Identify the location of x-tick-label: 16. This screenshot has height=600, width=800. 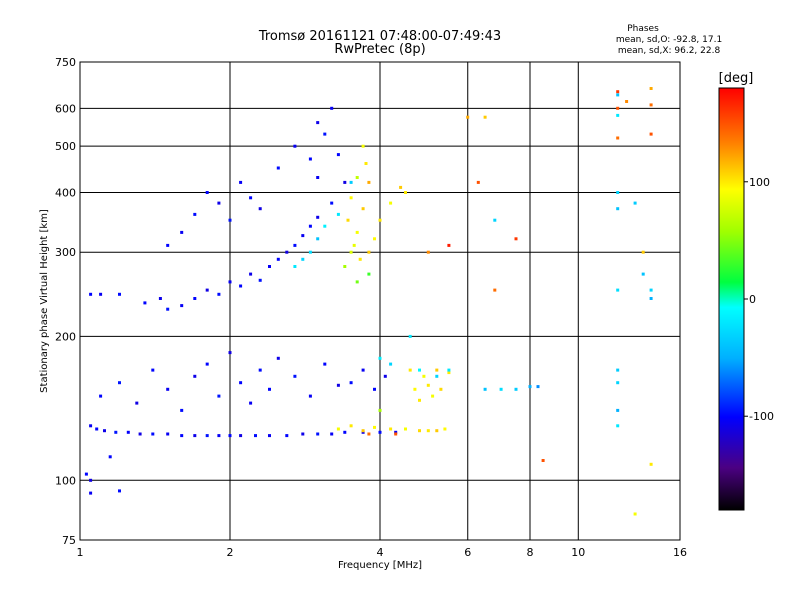
(680, 552).